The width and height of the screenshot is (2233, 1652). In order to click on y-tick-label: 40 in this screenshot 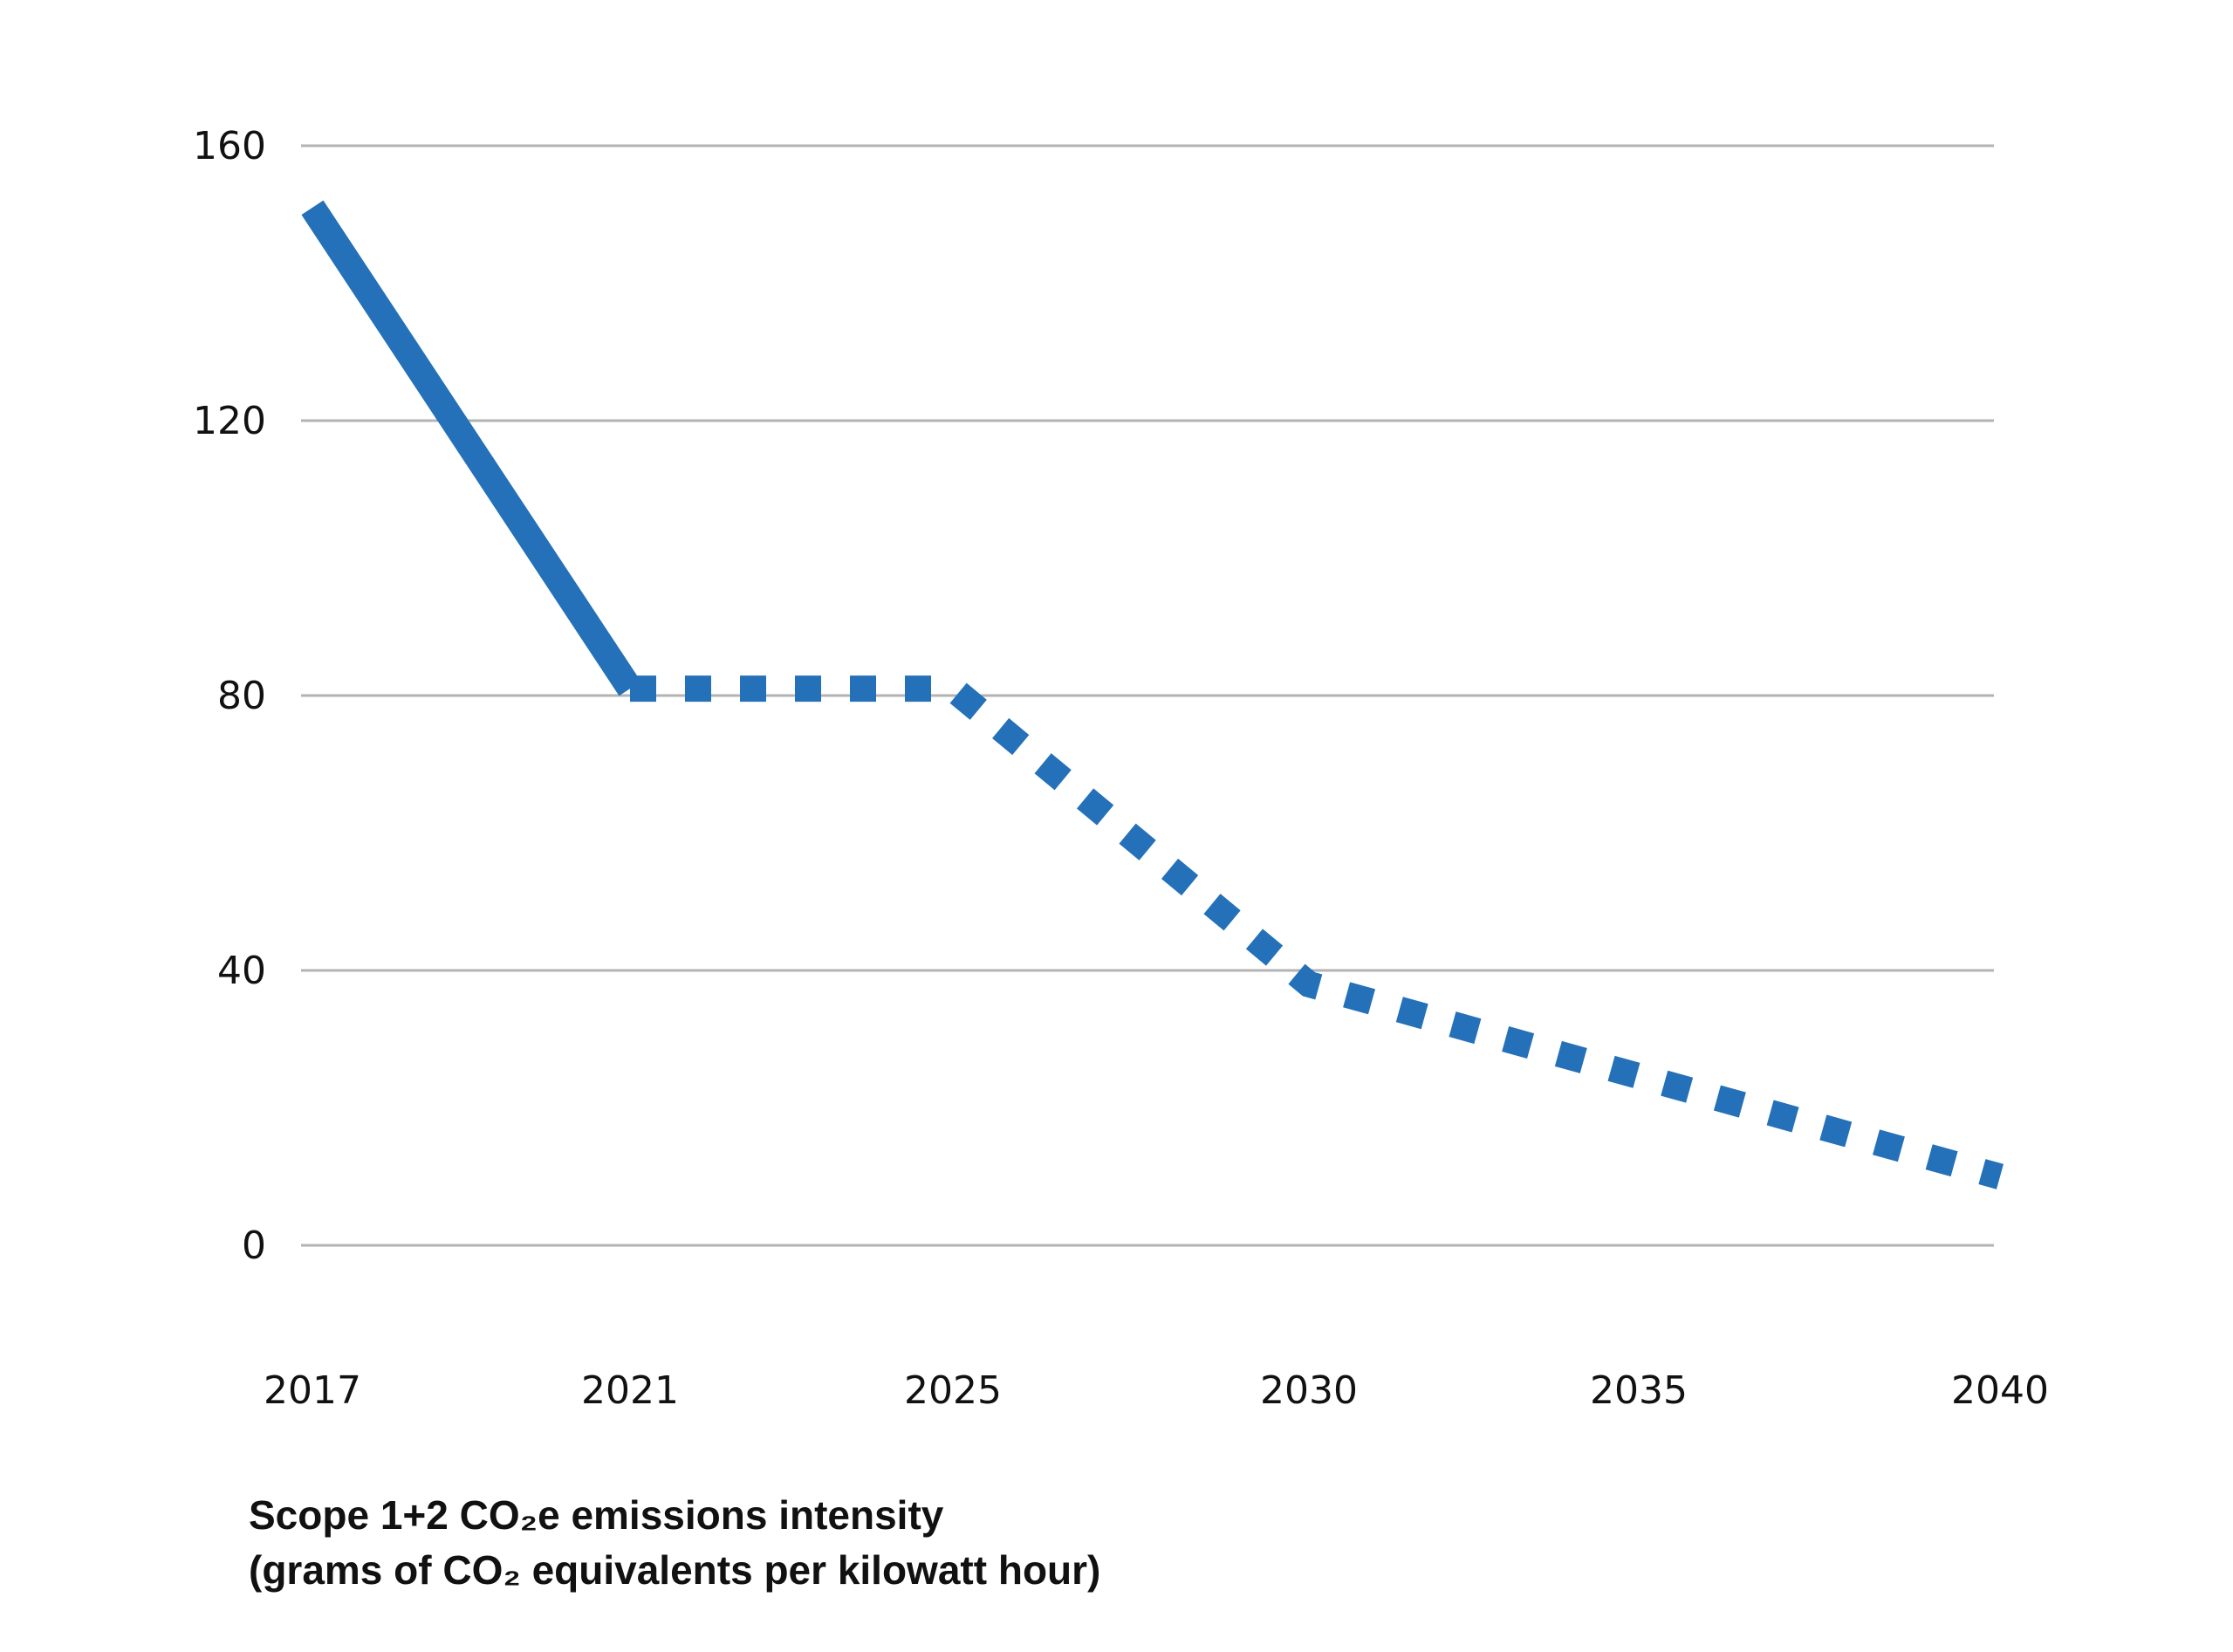, I will do `click(242, 971)`.